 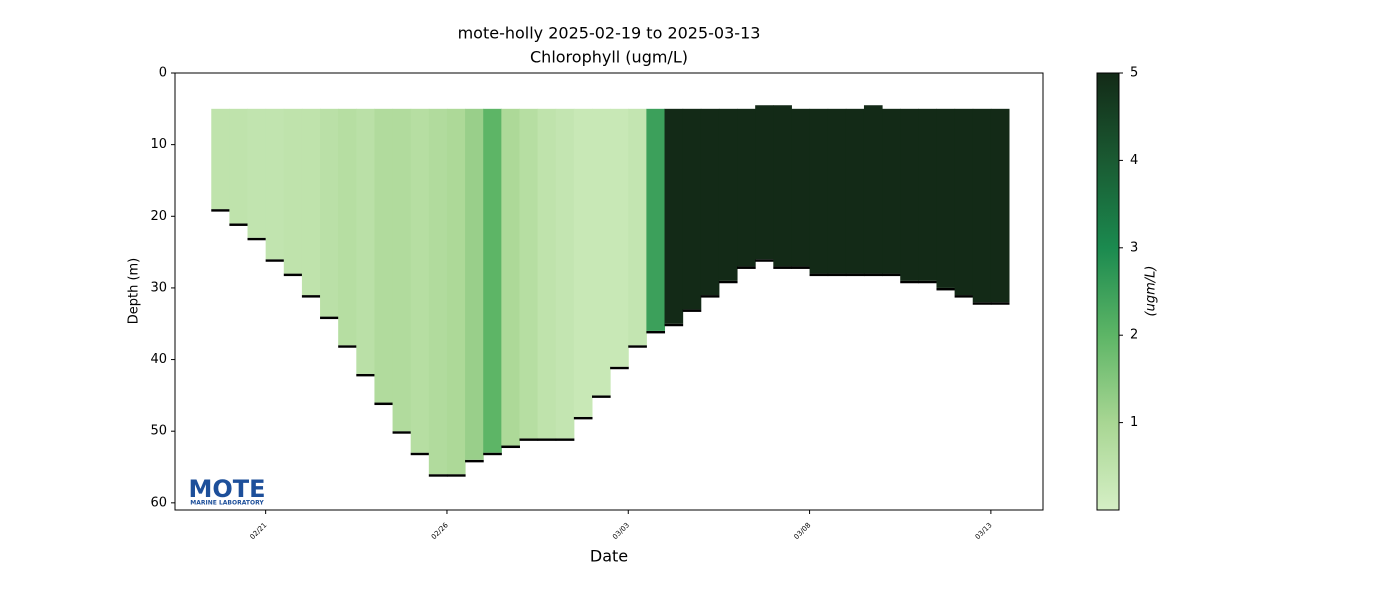 What do you see at coordinates (259, 531) in the screenshot?
I see `x-tick-label: 02/21` at bounding box center [259, 531].